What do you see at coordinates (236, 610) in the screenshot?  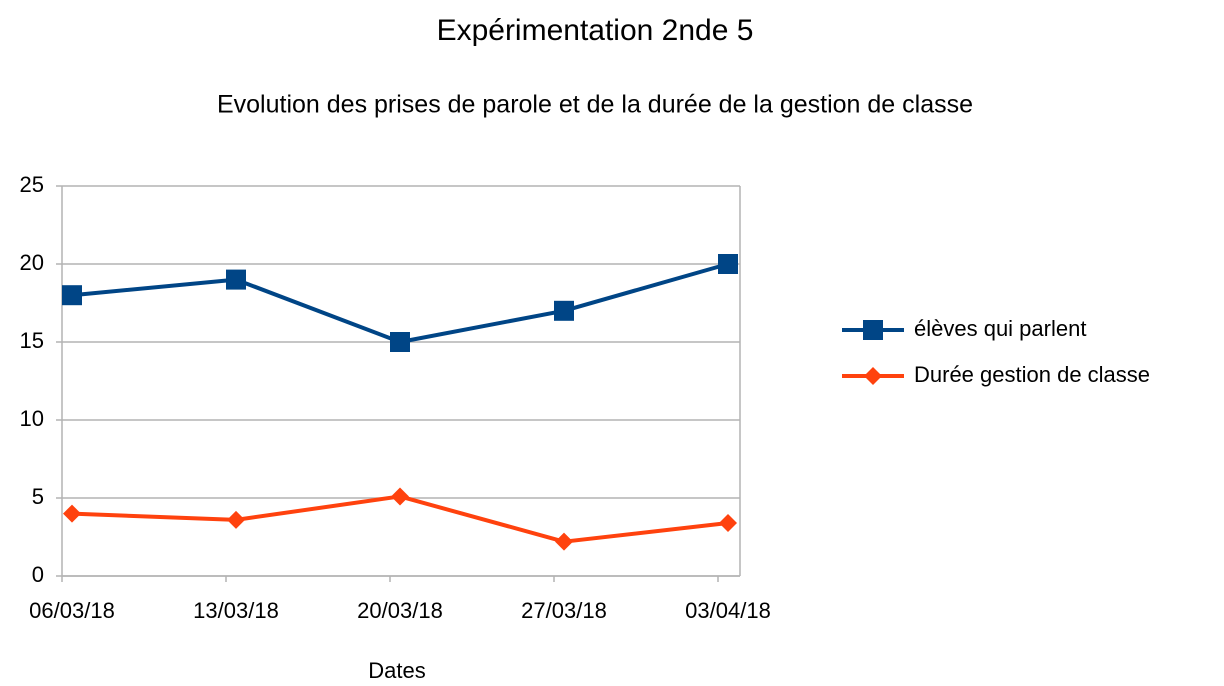 I see `x-tick-label: 13/03/18` at bounding box center [236, 610].